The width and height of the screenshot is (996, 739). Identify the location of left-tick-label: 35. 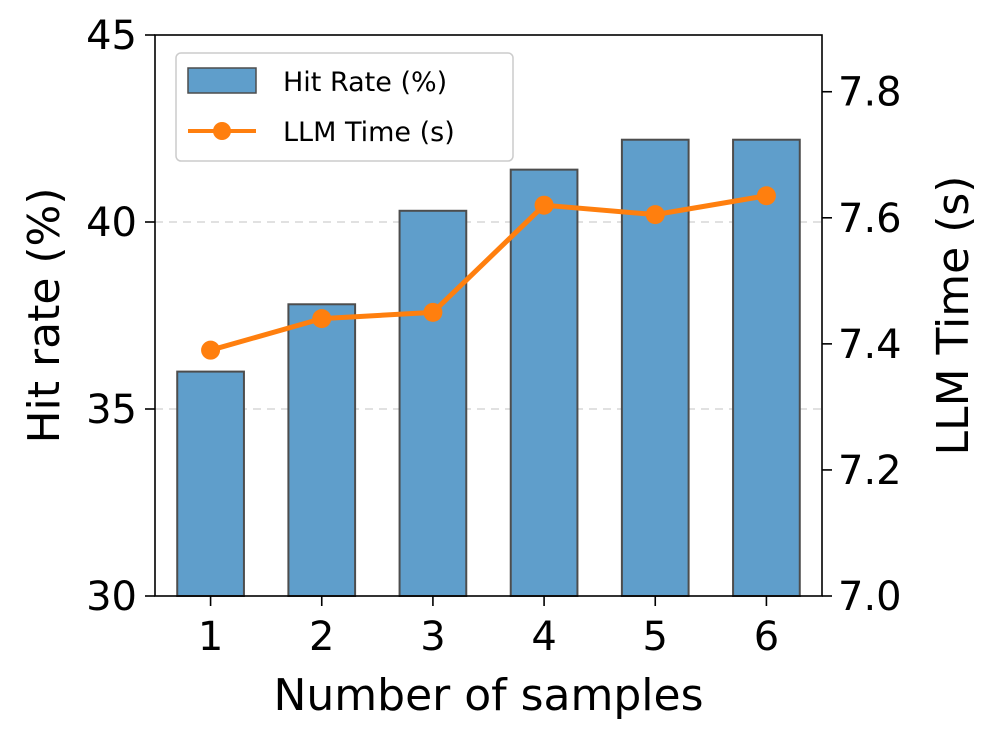
(111, 410).